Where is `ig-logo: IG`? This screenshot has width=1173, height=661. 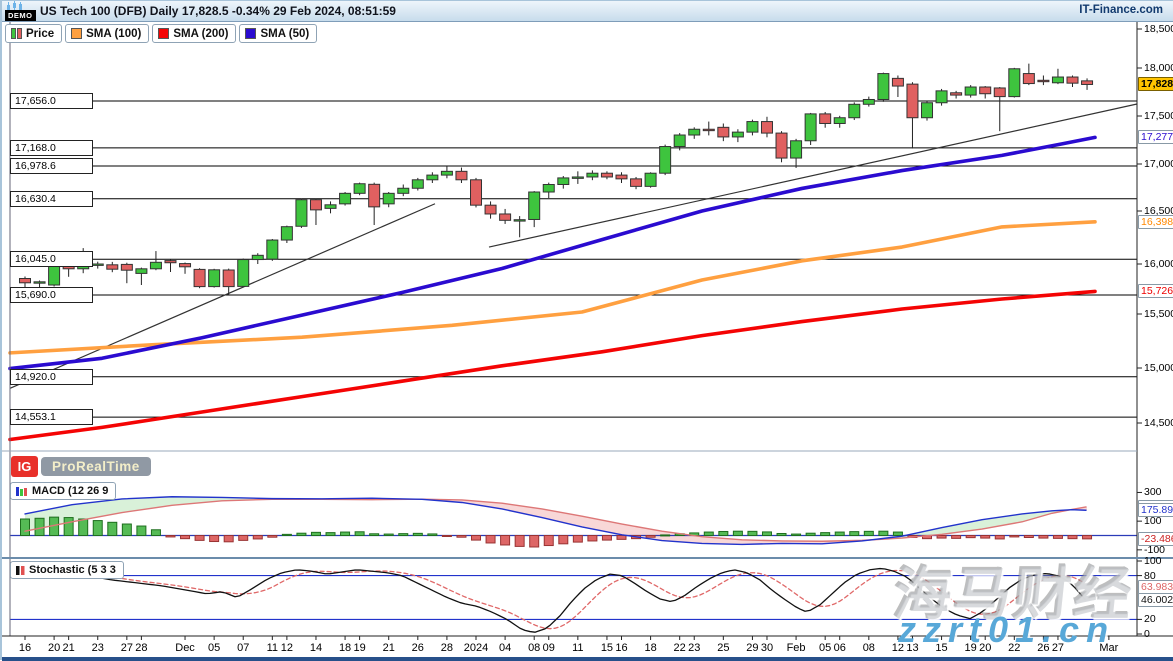 ig-logo: IG is located at coordinates (24, 466).